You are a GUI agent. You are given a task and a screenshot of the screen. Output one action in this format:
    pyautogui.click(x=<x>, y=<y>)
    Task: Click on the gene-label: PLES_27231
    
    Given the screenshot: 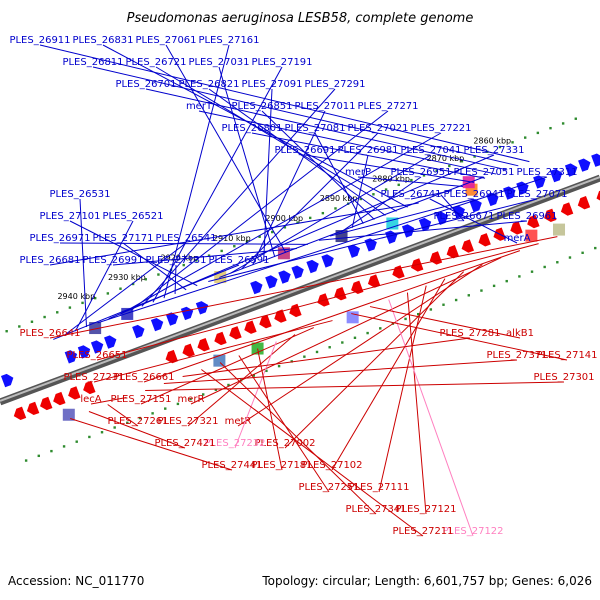 What is the action you would take?
    pyautogui.click(x=93, y=377)
    